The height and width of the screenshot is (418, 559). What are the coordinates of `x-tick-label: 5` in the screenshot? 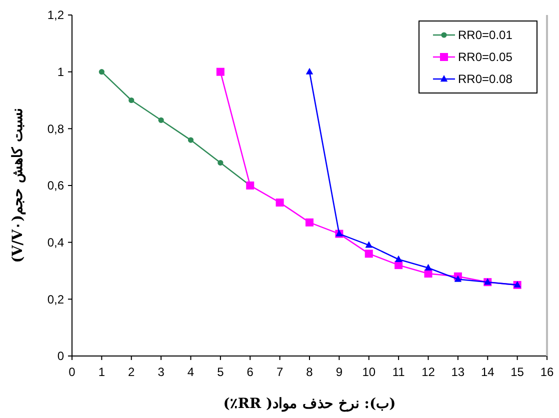 It's located at (220, 372).